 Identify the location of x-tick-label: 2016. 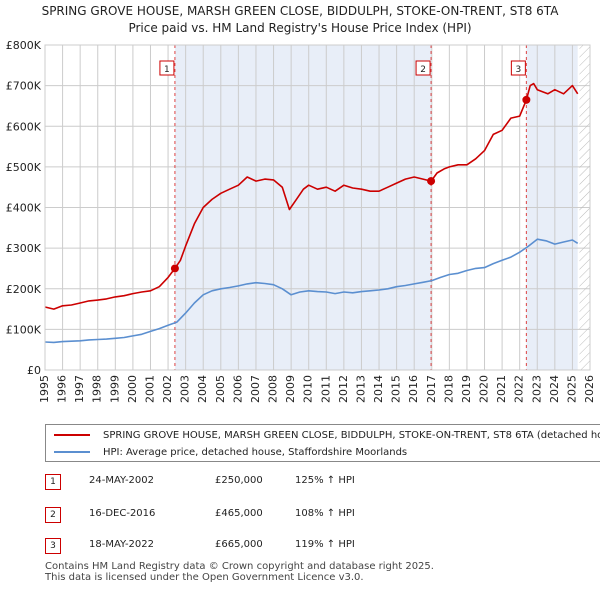
(413, 389).